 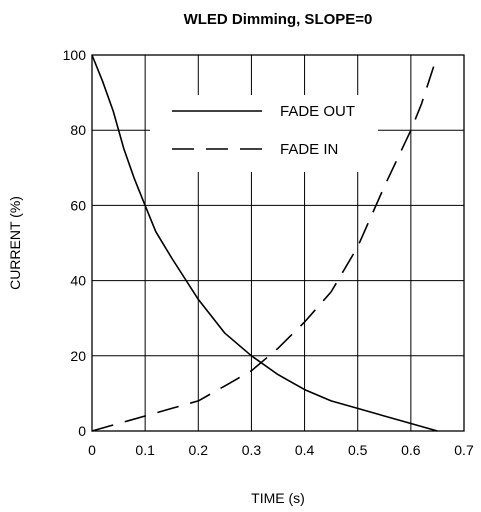 I want to click on x-tick-label: 0.1, so click(x=145, y=450).